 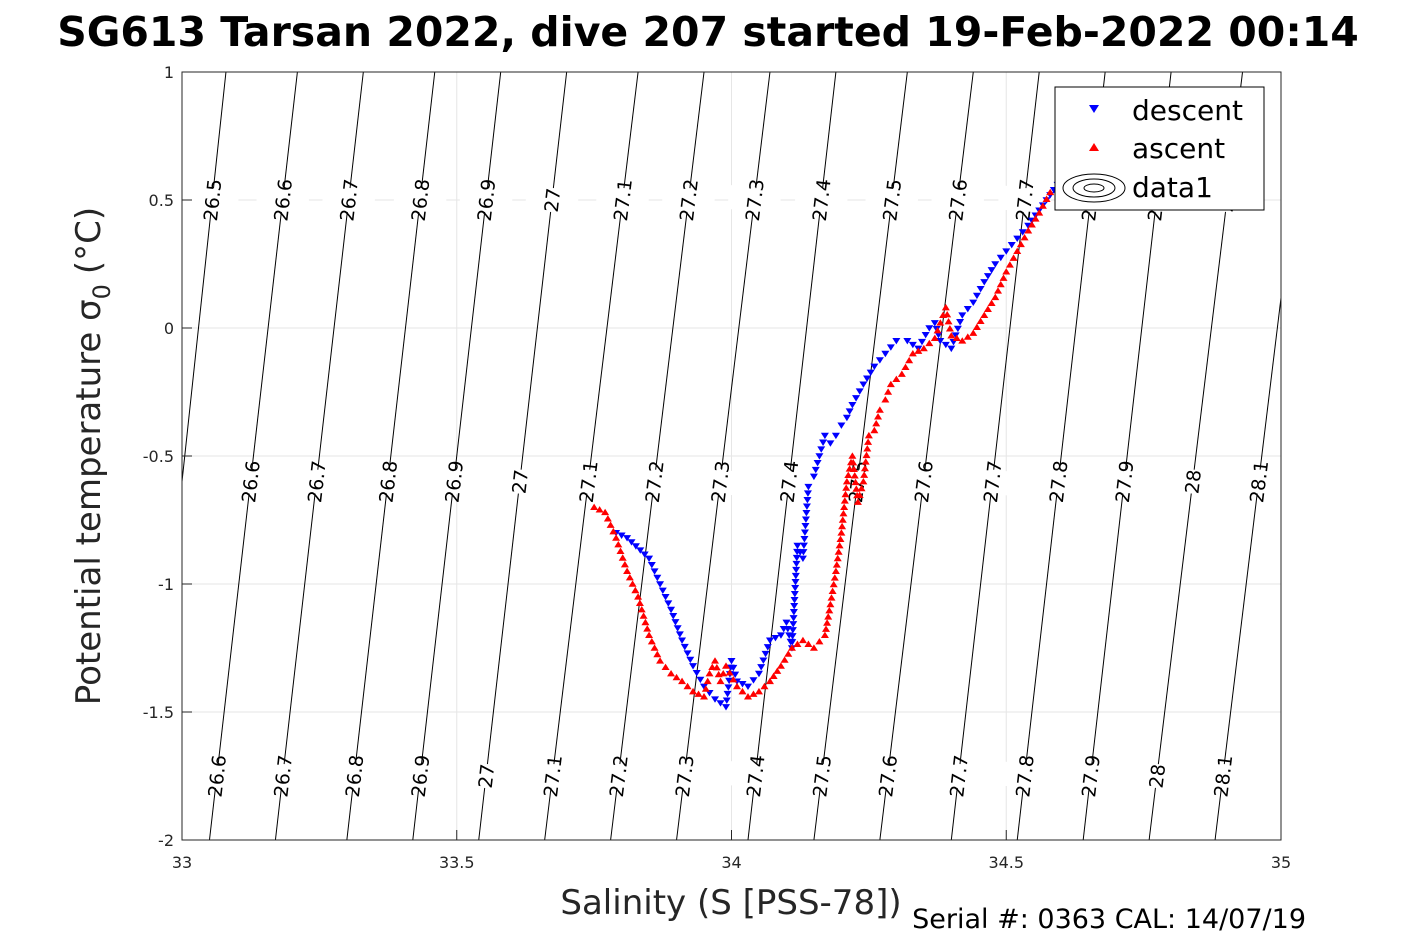 What do you see at coordinates (251, 481) in the screenshot?
I see `density-contour-label: 26.6` at bounding box center [251, 481].